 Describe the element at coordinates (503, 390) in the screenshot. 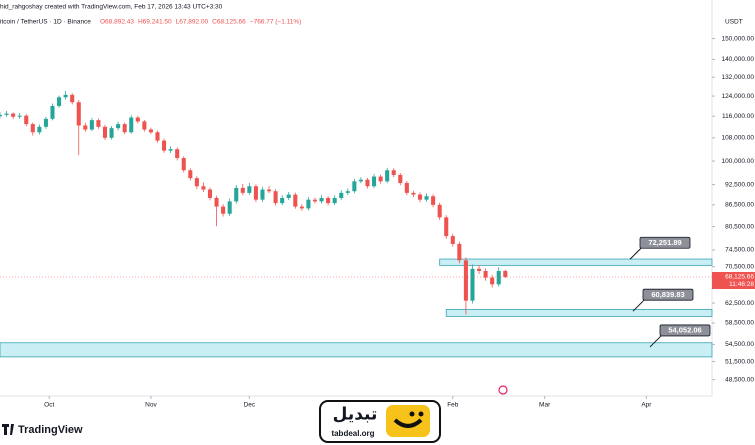

I see `event-icon` at that location.